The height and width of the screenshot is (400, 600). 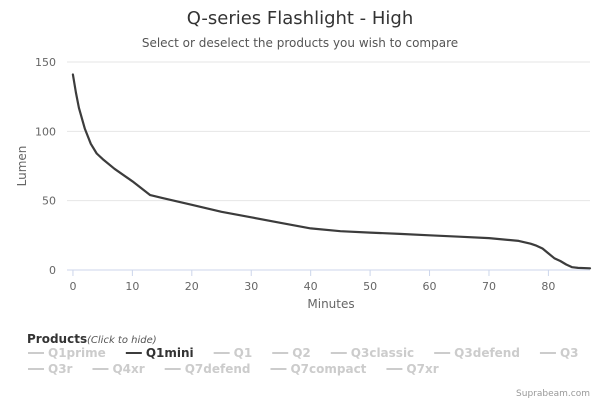 What do you see at coordinates (60, 369) in the screenshot?
I see `legend-label: Q3r` at bounding box center [60, 369].